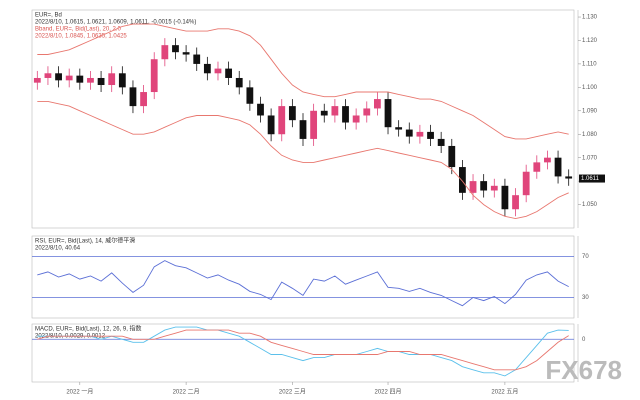 This screenshot has width=640, height=400. I want to click on x-tick-label: 2022 三月, so click(292, 392).